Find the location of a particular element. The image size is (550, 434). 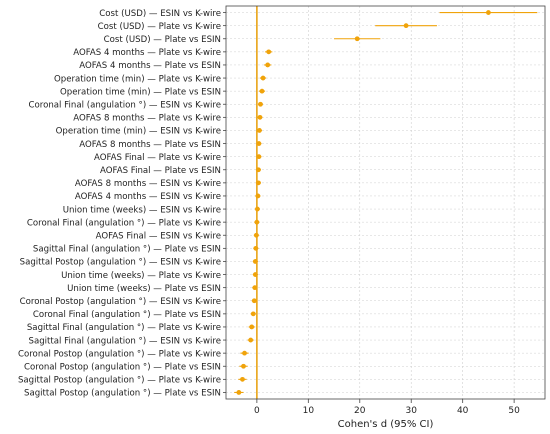

row-label: AOFAS Final — ESIN vs K-wire is located at coordinates (158, 236).